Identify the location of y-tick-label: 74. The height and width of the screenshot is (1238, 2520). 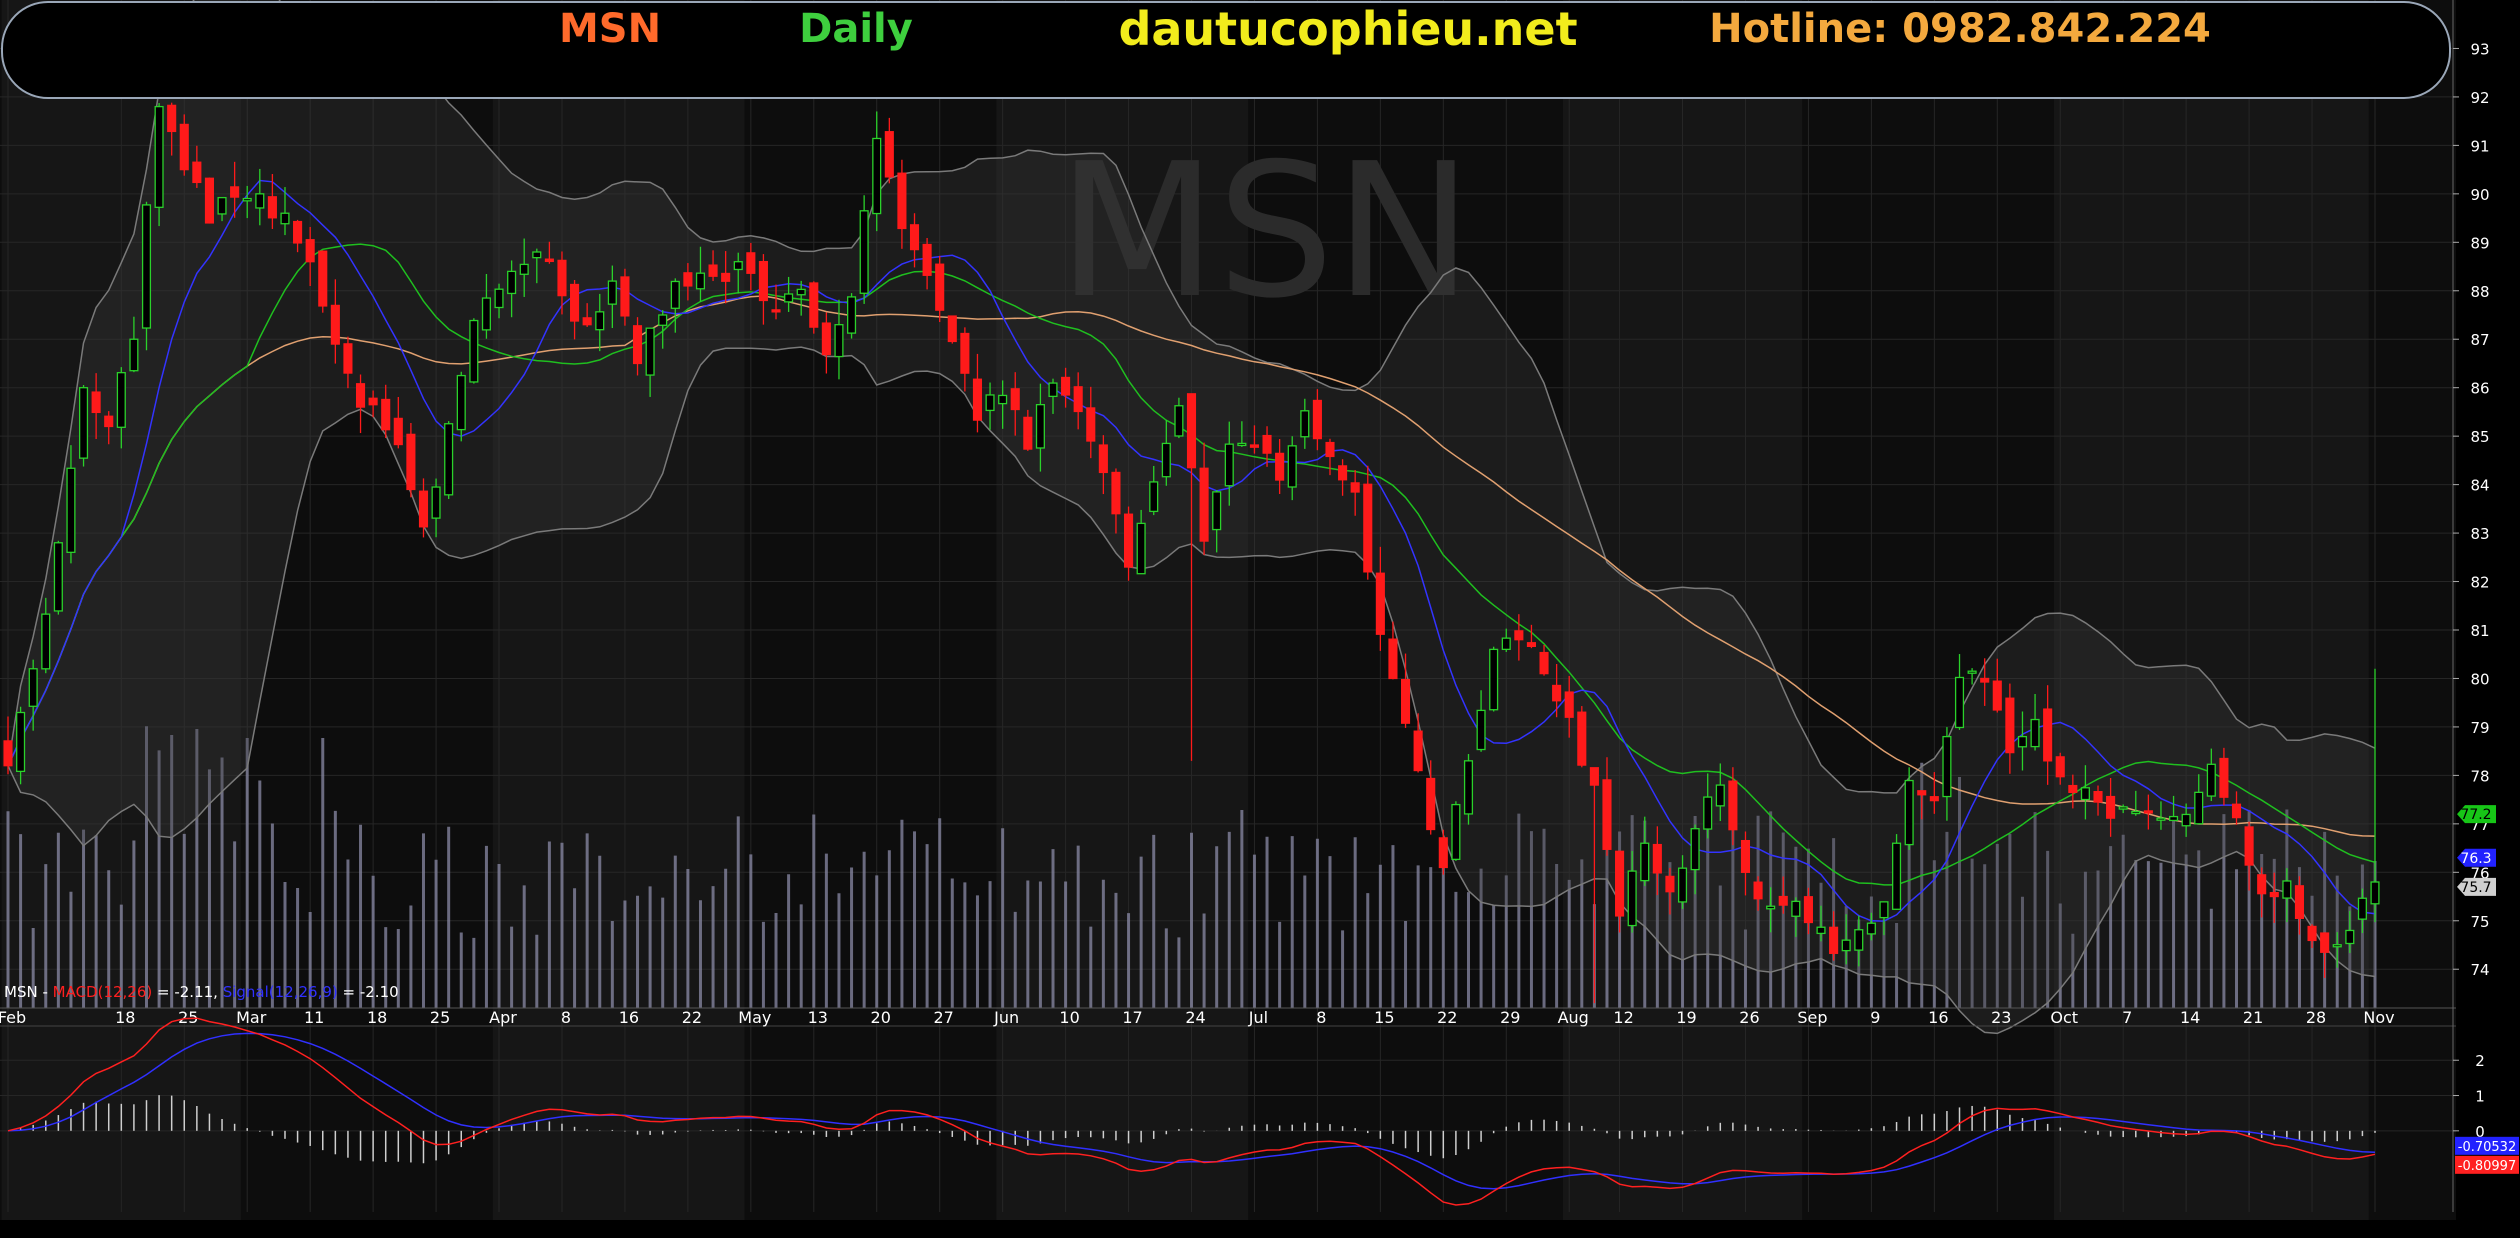
(2479, 970).